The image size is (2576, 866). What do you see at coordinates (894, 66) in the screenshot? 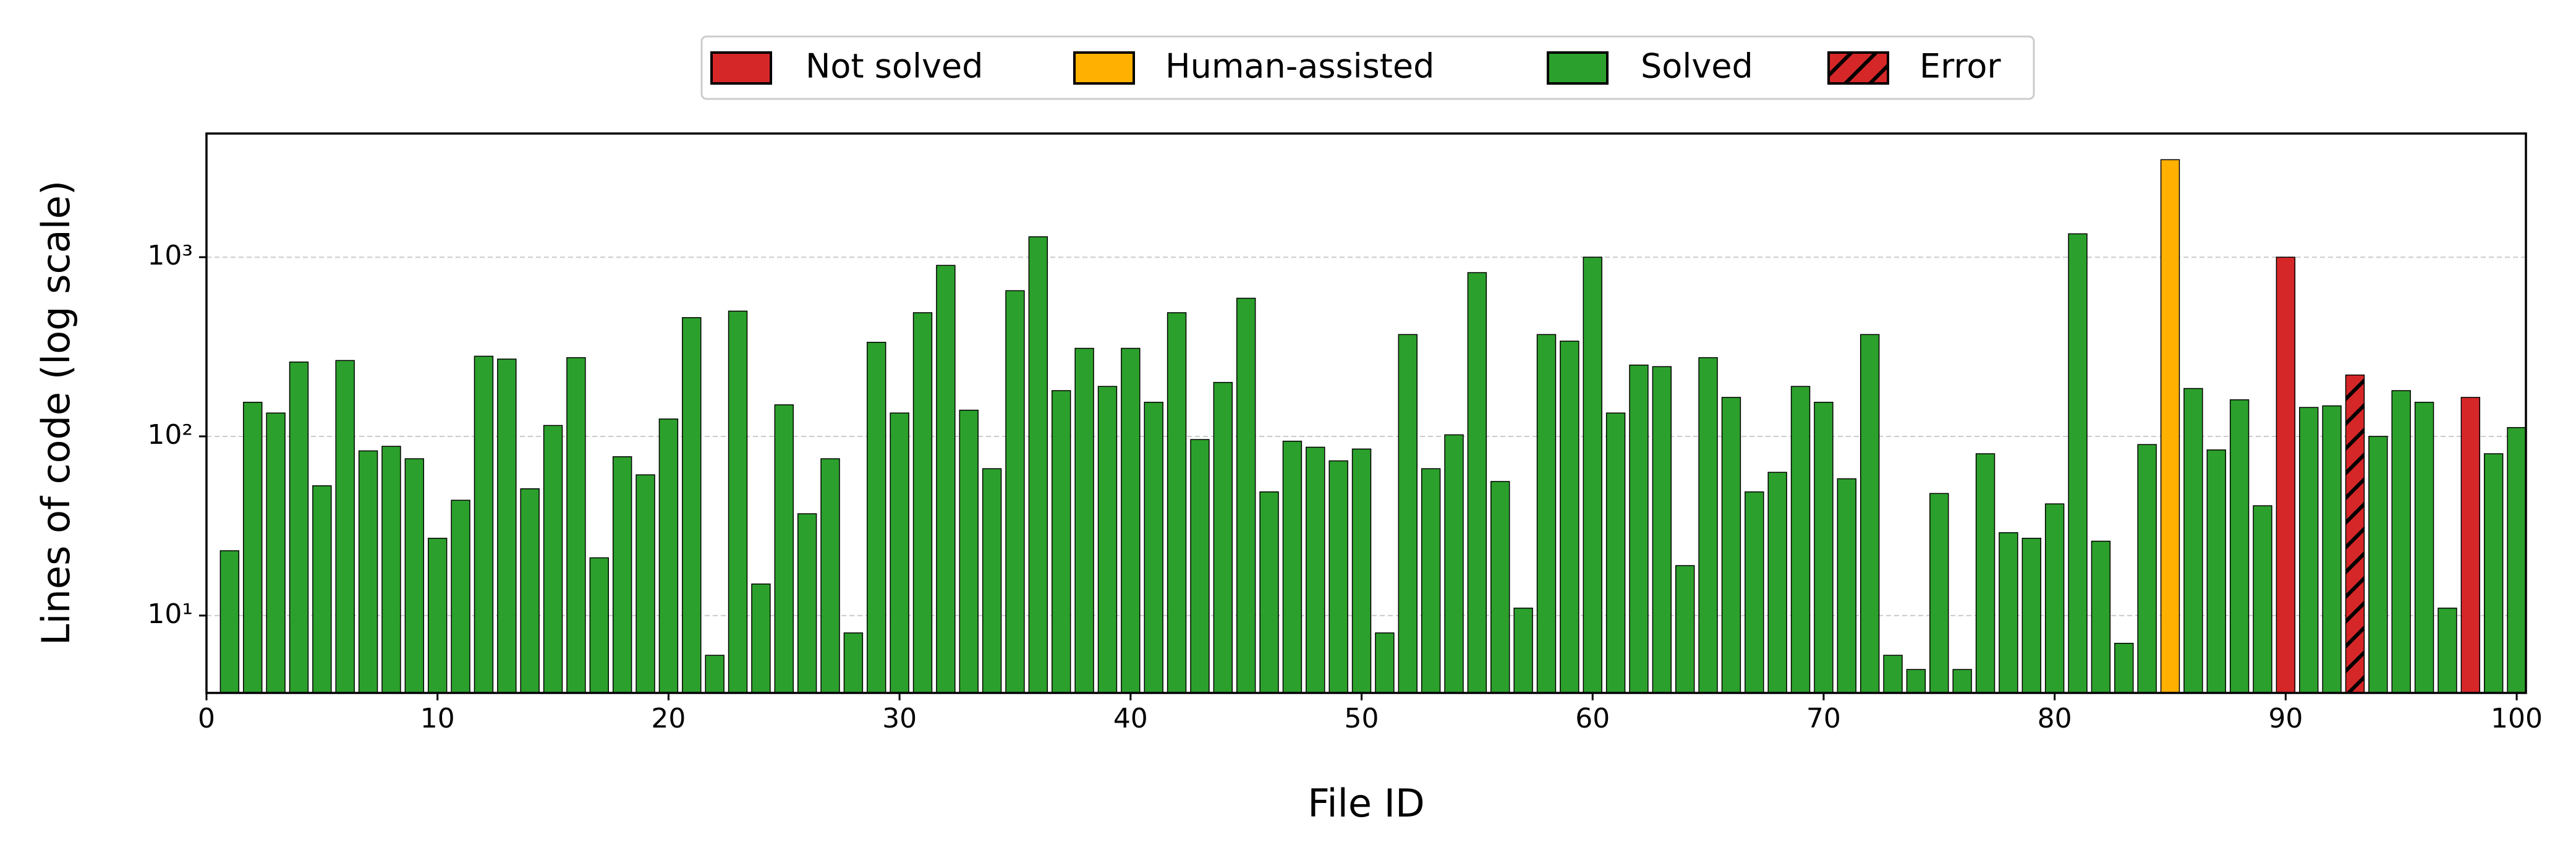
I see `legend-label: Not solved` at bounding box center [894, 66].